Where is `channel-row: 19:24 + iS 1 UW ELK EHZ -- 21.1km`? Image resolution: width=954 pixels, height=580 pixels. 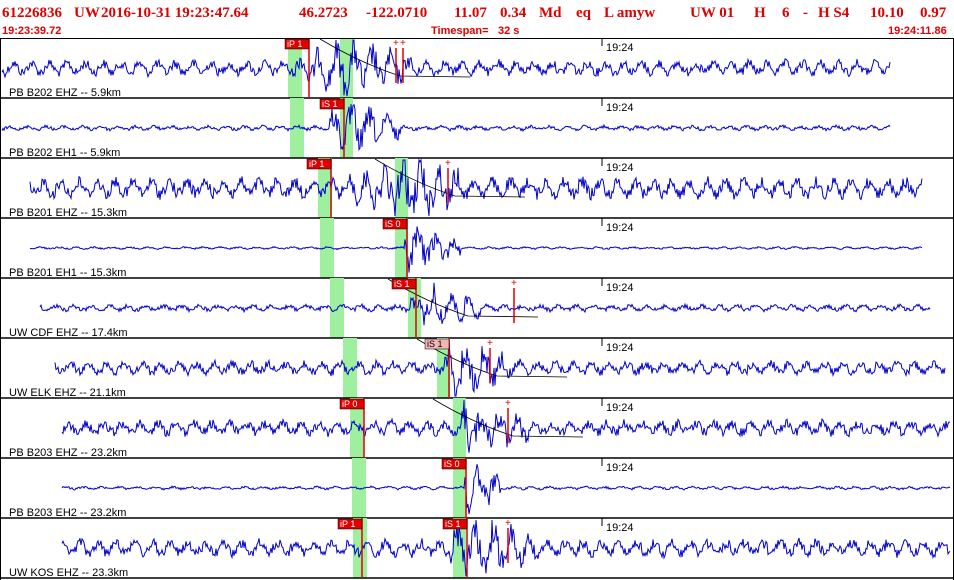
channel-row: 19:24 + iS 1 UW ELK EHZ -- 21.1km is located at coordinates (477, 368).